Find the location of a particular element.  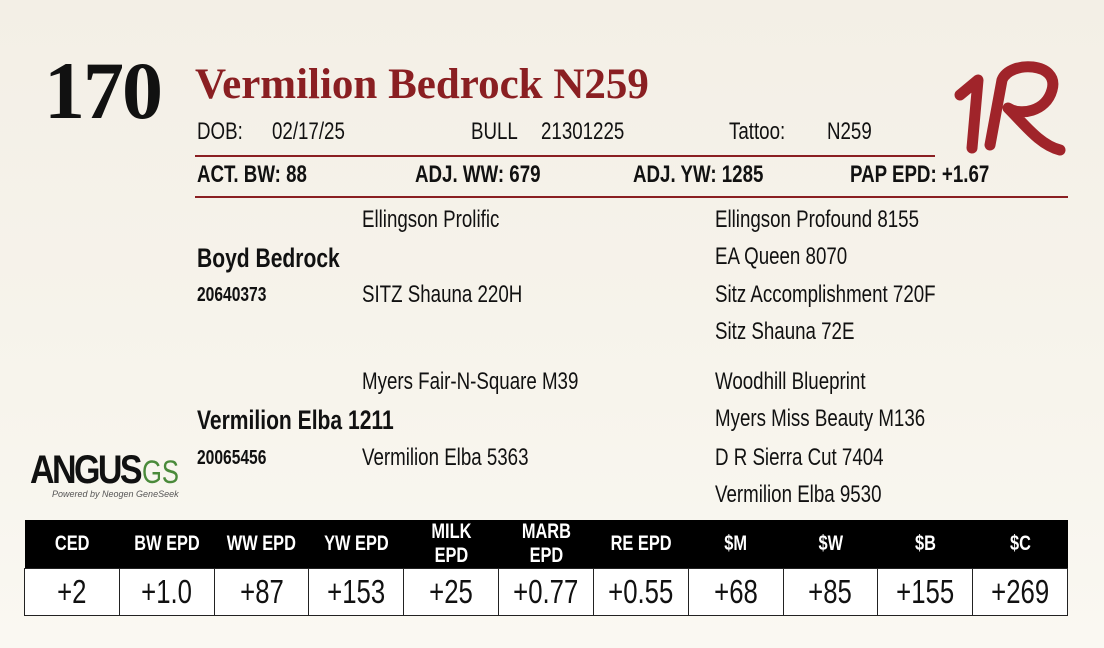

epd-value-text: +25 is located at coordinates (451, 591).